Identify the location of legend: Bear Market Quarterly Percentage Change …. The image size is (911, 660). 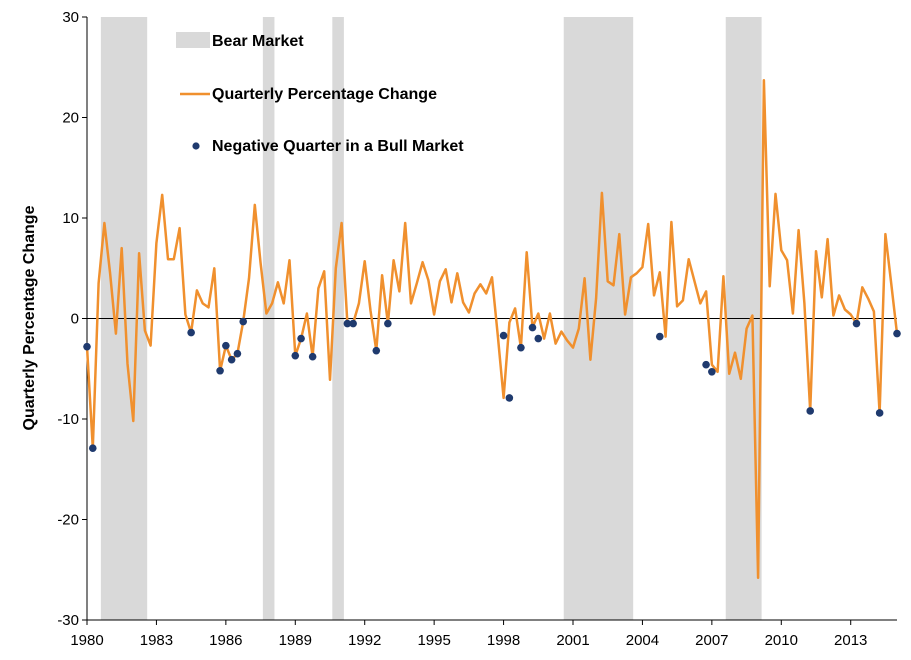
(320, 93).